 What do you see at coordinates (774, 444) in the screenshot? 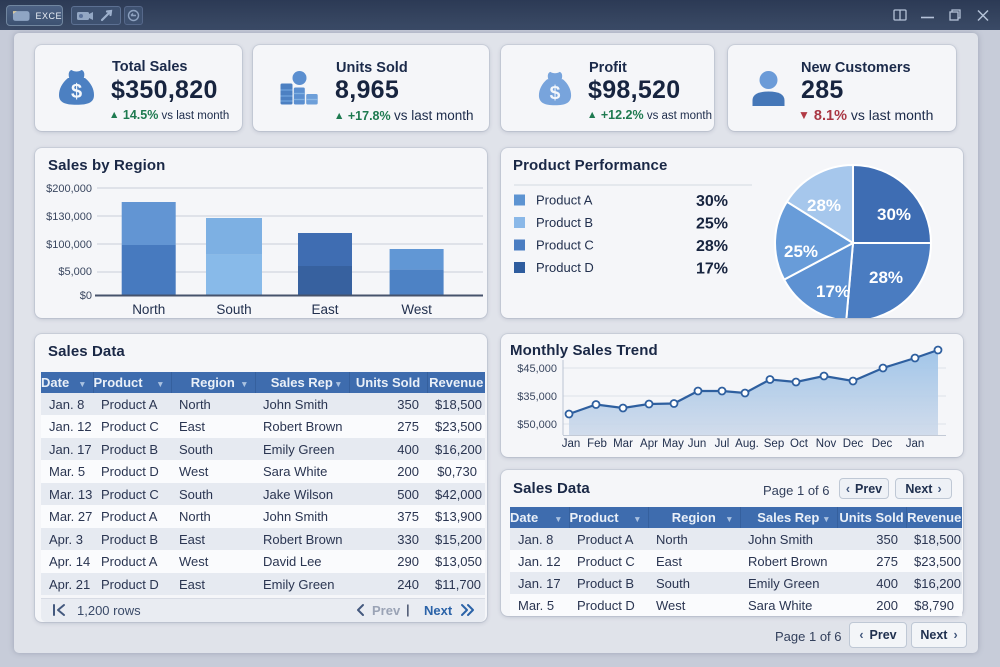
I see `svg-text: Sep` at bounding box center [774, 444].